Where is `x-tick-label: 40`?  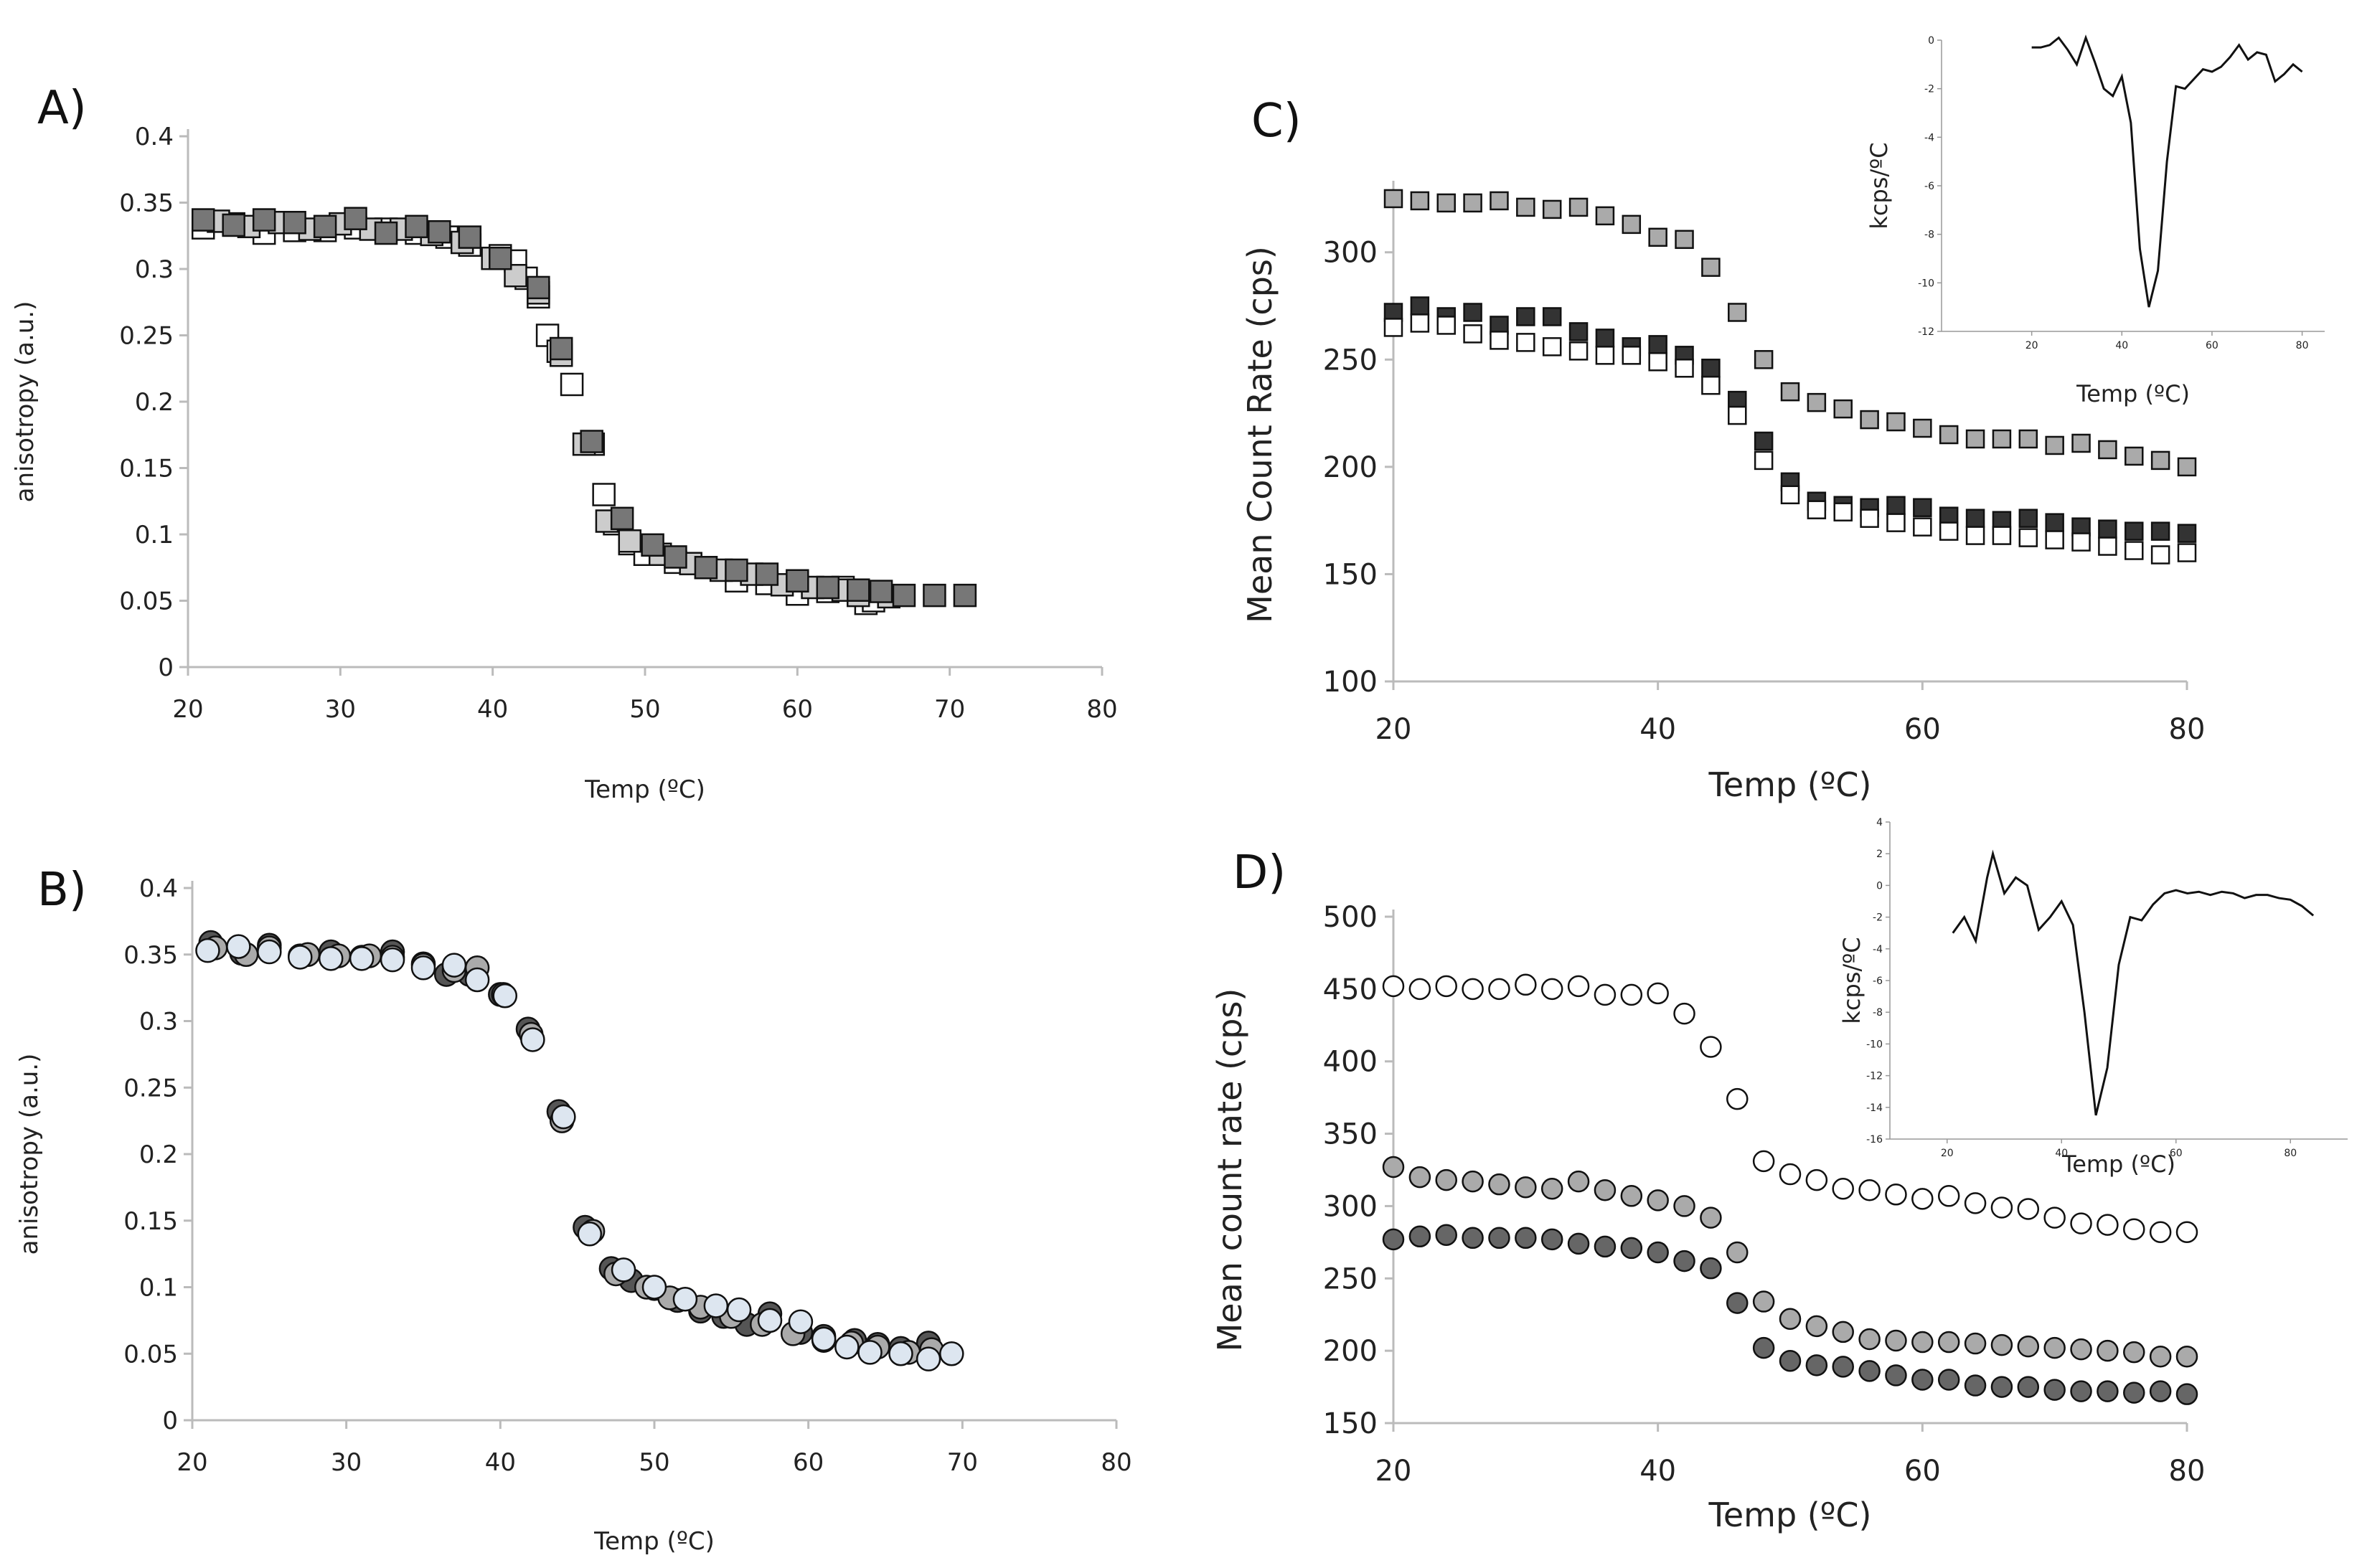
x-tick-label: 40 is located at coordinates (500, 1463).